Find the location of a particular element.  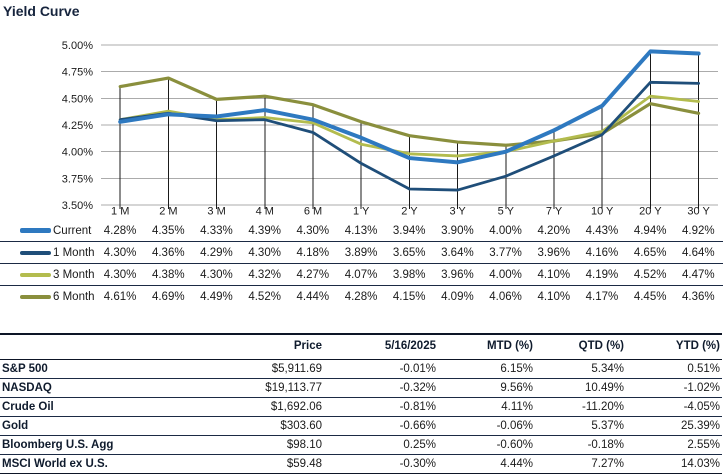

market-cell: $303.60 is located at coordinates (253, 426).